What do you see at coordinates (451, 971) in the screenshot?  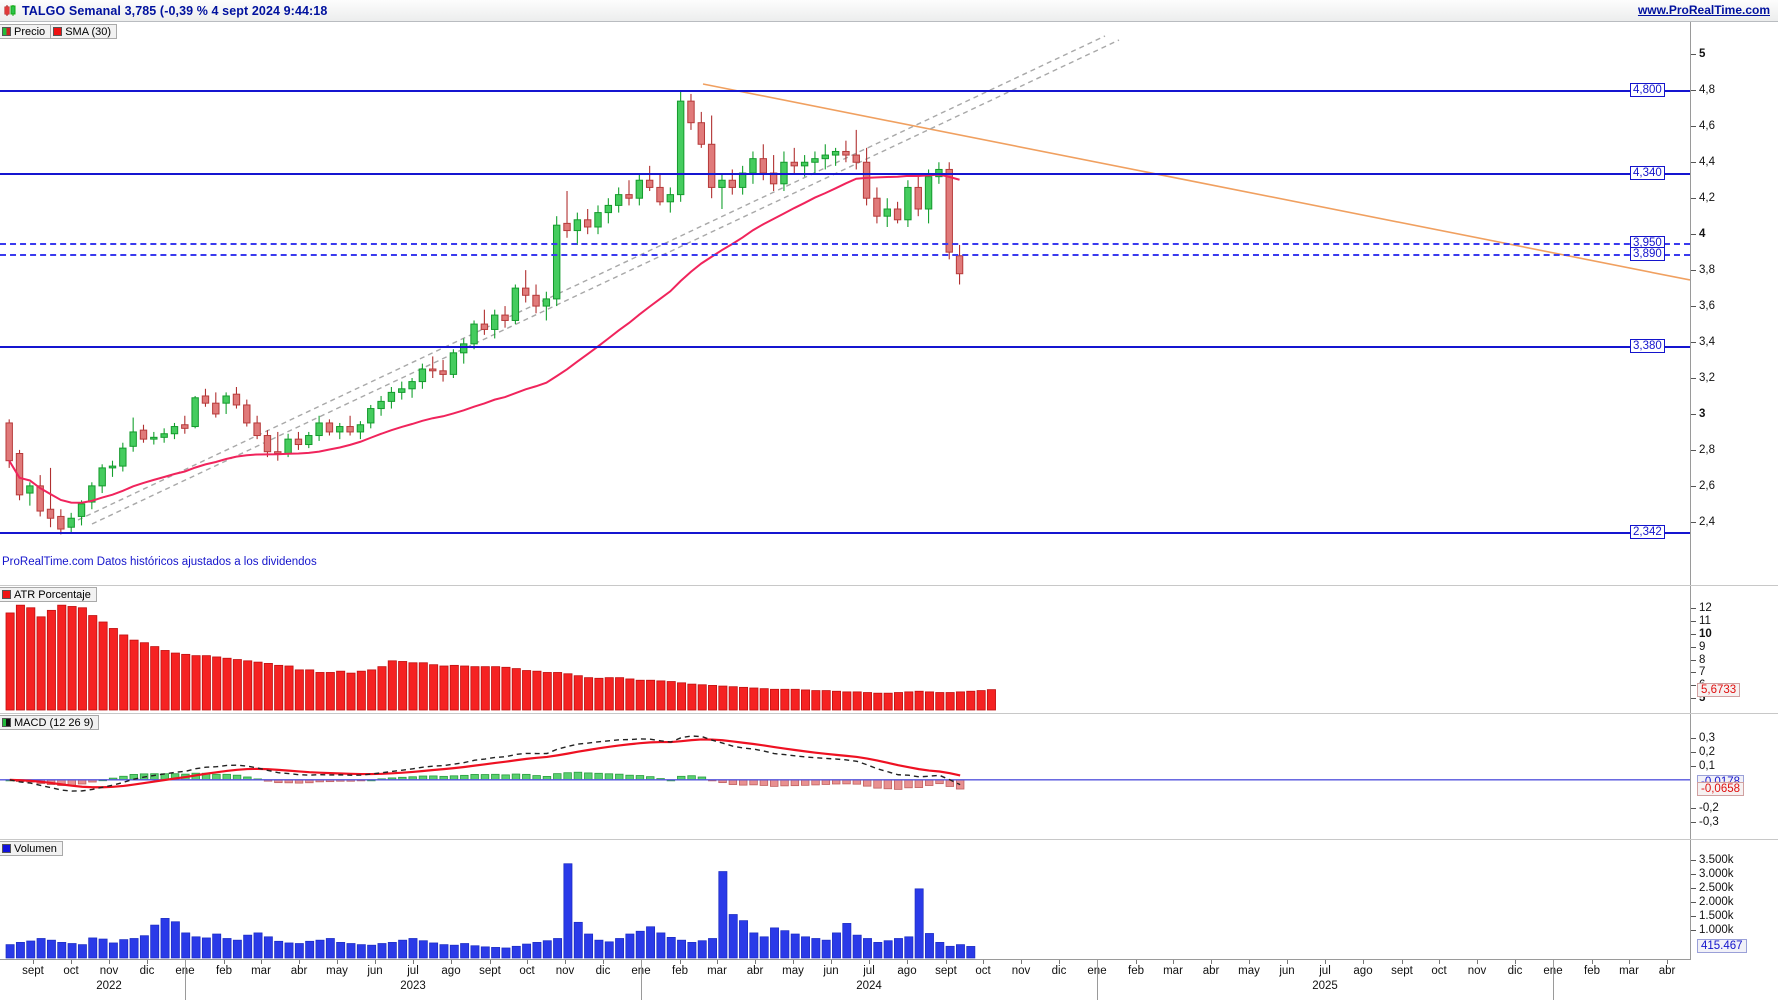 I see `date-month-label: ago` at bounding box center [451, 971].